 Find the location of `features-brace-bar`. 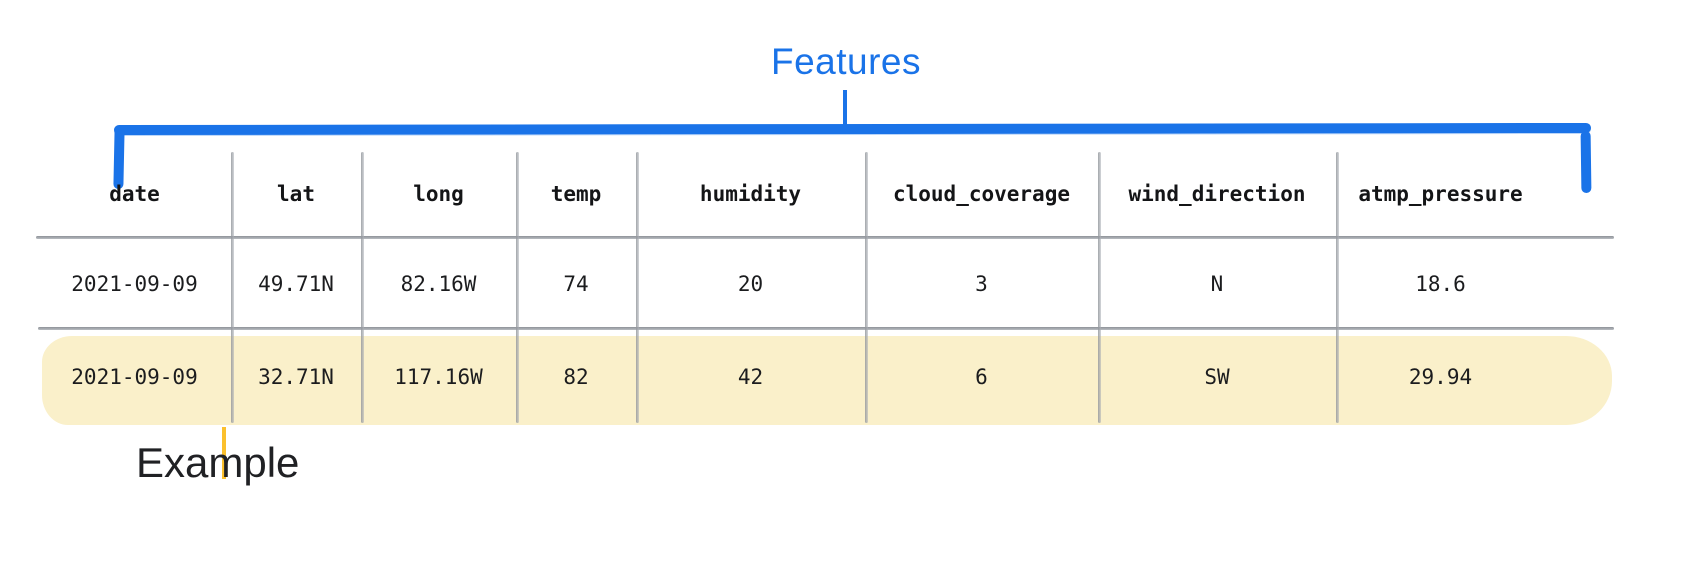

features-brace-bar is located at coordinates (852, 129).